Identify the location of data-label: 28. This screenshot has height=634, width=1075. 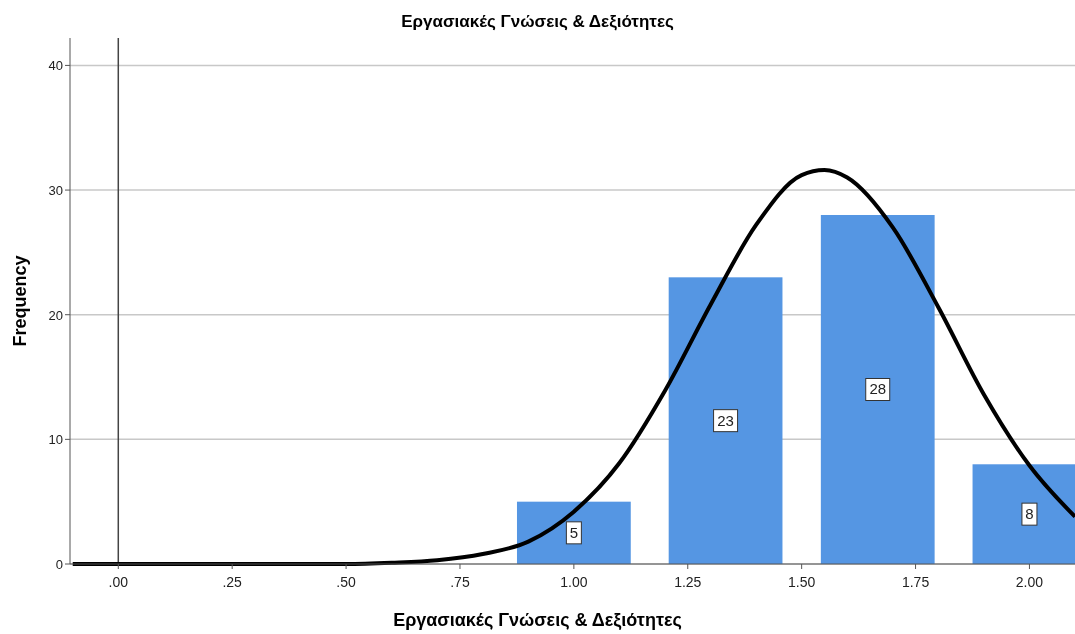
(878, 389).